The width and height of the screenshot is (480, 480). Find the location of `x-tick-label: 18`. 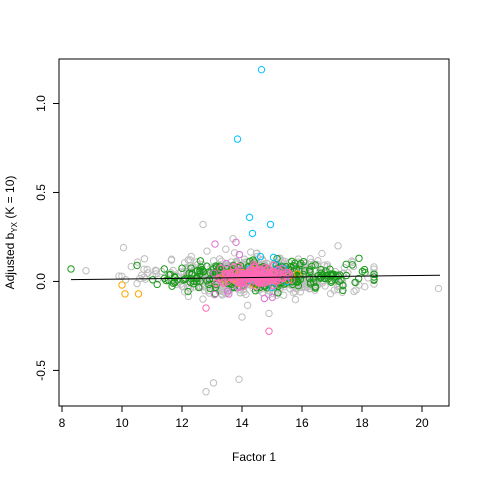

x-tick-label: 18 is located at coordinates (362, 423).